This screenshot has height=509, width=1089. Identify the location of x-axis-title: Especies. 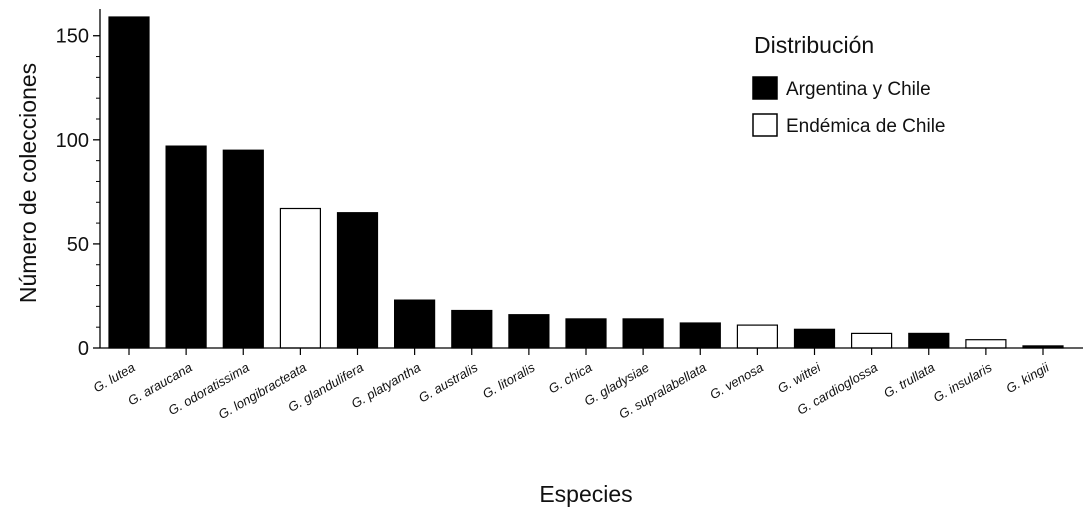
(585, 494).